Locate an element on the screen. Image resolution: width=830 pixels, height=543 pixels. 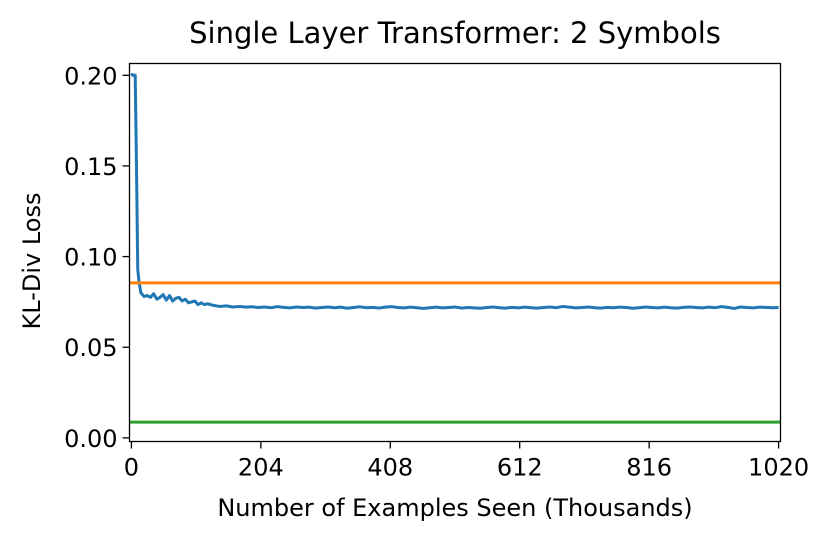
y-axis-label: KL-Div Loss is located at coordinates (32, 261).